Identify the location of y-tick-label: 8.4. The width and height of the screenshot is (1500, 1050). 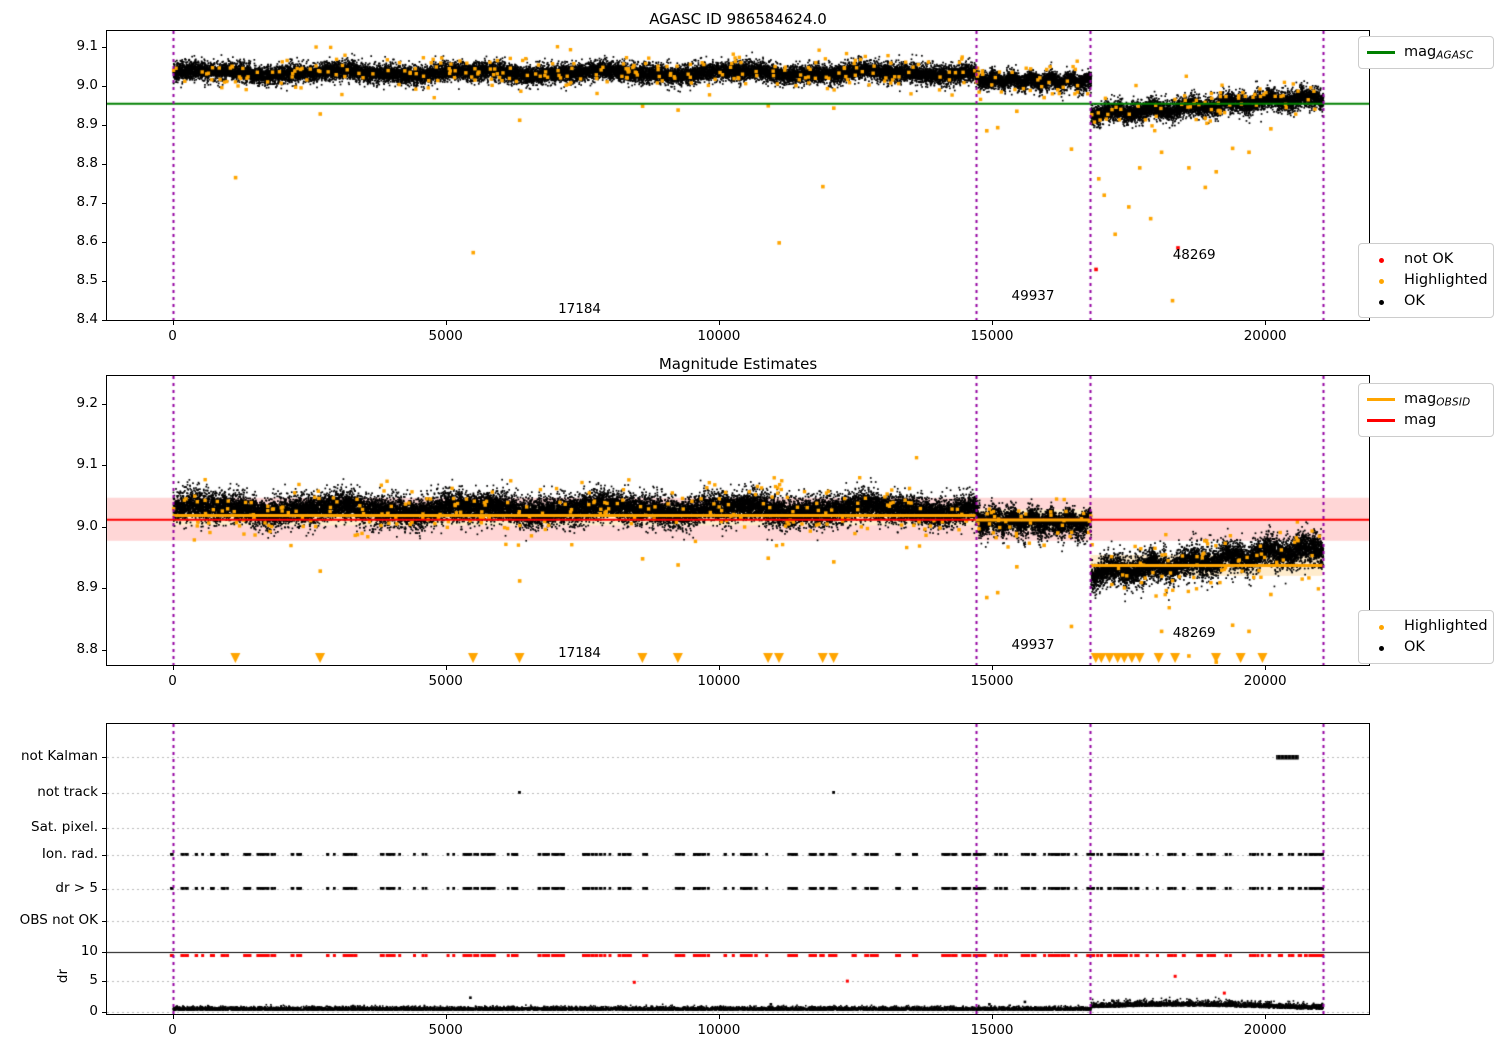
(87, 319).